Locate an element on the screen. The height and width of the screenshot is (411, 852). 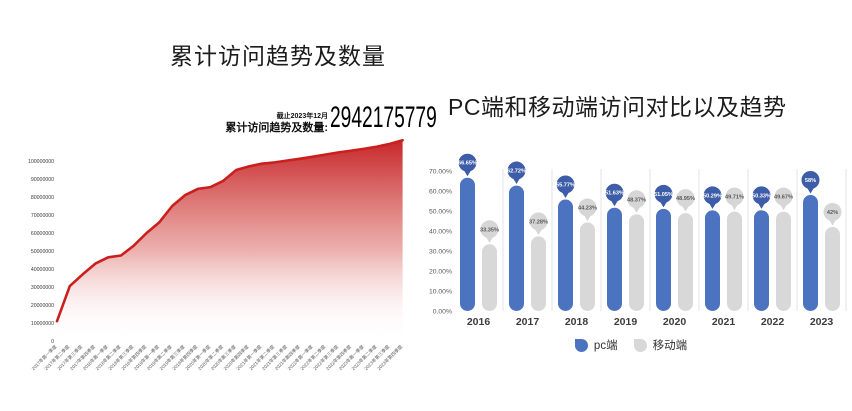
legend-label: 移动端 is located at coordinates (670, 346).